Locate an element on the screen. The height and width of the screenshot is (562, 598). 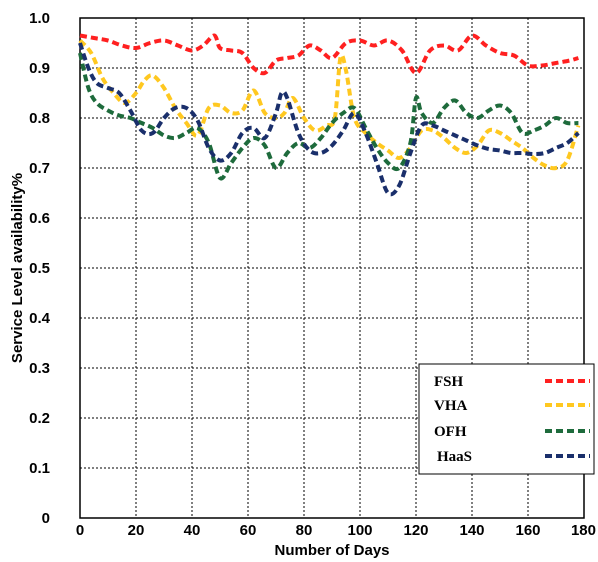
x-tick-label: 80 is located at coordinates (304, 530).